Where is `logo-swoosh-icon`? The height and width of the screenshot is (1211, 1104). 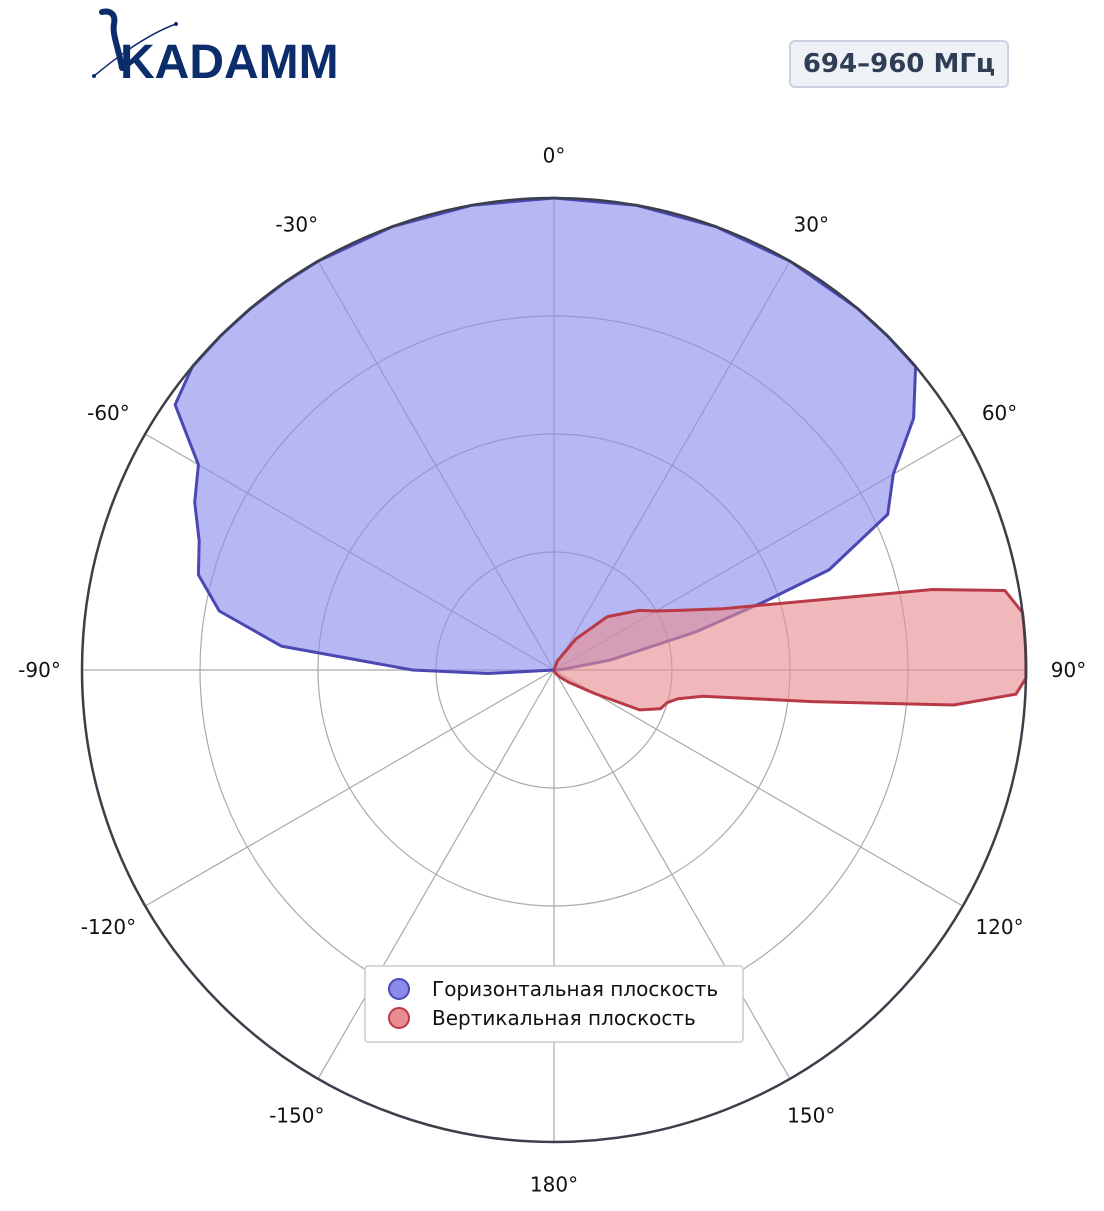 logo-swoosh-icon is located at coordinates (112, 39).